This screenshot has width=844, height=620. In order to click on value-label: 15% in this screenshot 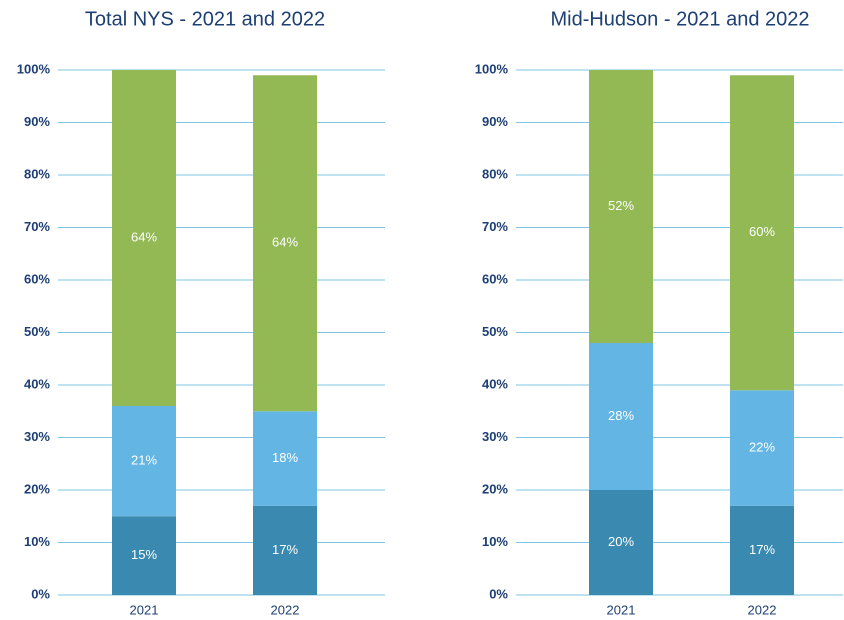, I will do `click(144, 554)`.